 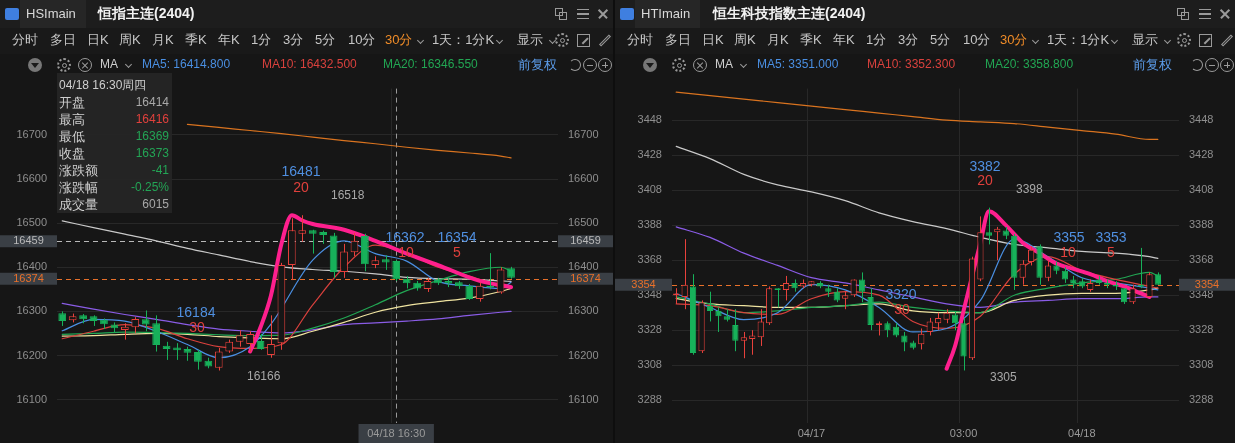 I want to click on y2-tick-label: 16100, so click(x=583, y=398).